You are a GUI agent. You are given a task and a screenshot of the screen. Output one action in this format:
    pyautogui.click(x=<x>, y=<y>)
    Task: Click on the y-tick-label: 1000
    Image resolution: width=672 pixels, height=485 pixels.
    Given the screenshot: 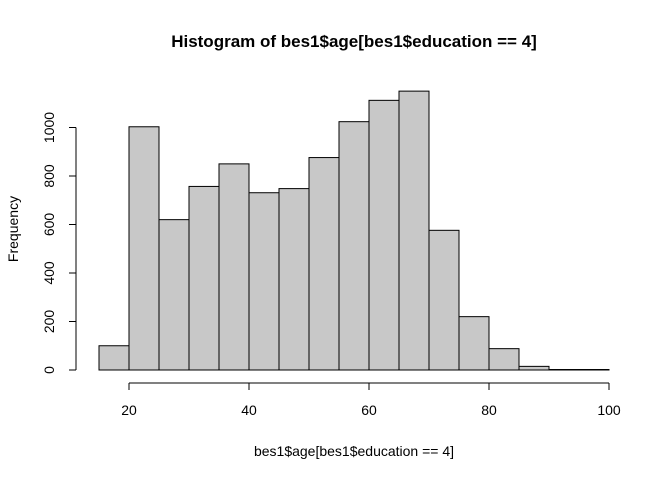 What is the action you would take?
    pyautogui.click(x=49, y=127)
    